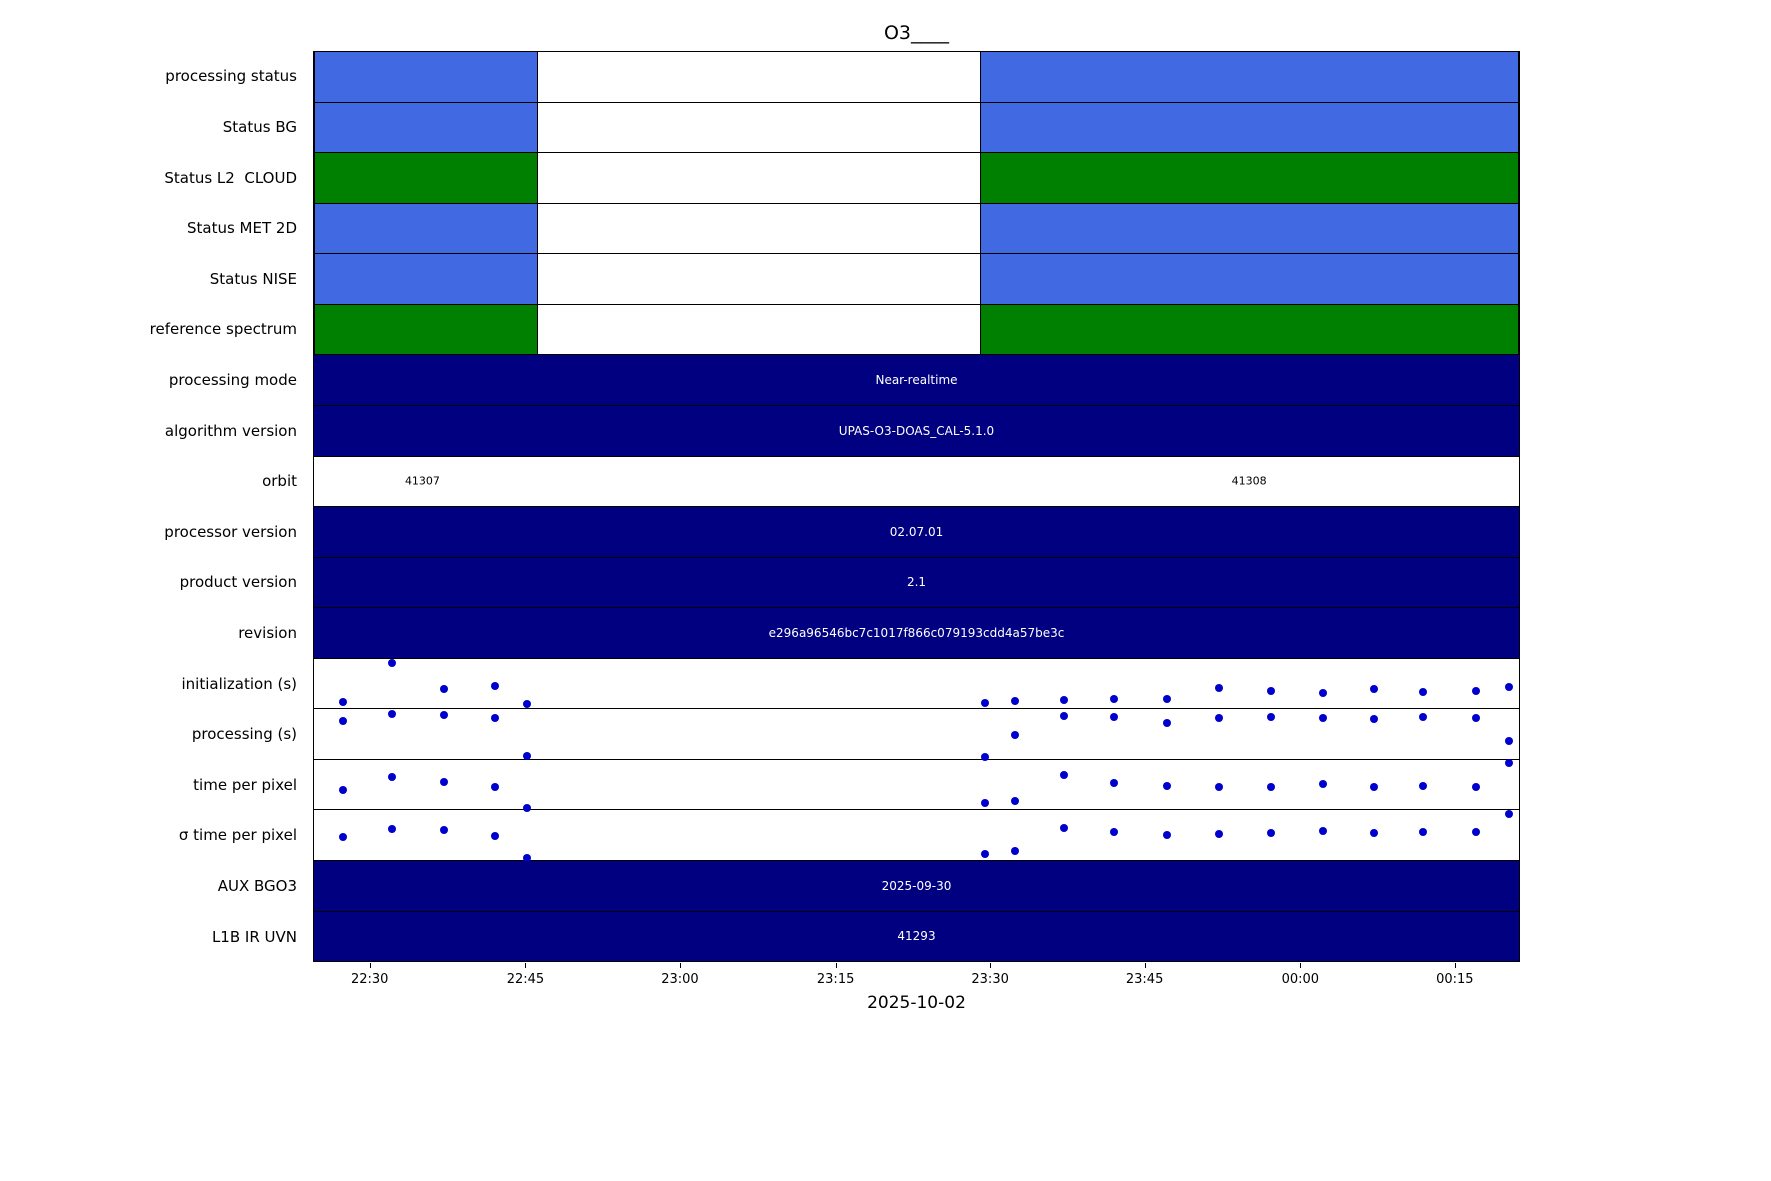 This screenshot has width=1771, height=1181. Describe the element at coordinates (230, 531) in the screenshot. I see `row-label-processor-version: processor version` at that location.